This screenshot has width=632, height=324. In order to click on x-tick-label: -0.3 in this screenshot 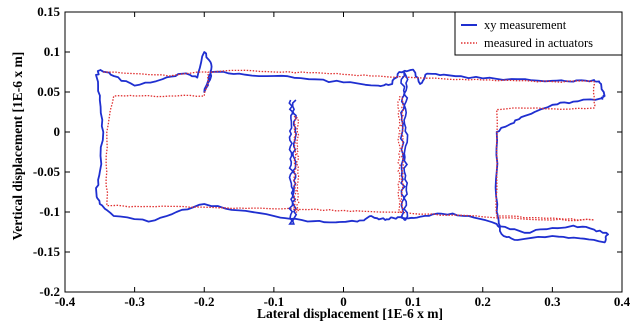, I will do `click(134, 301)`.